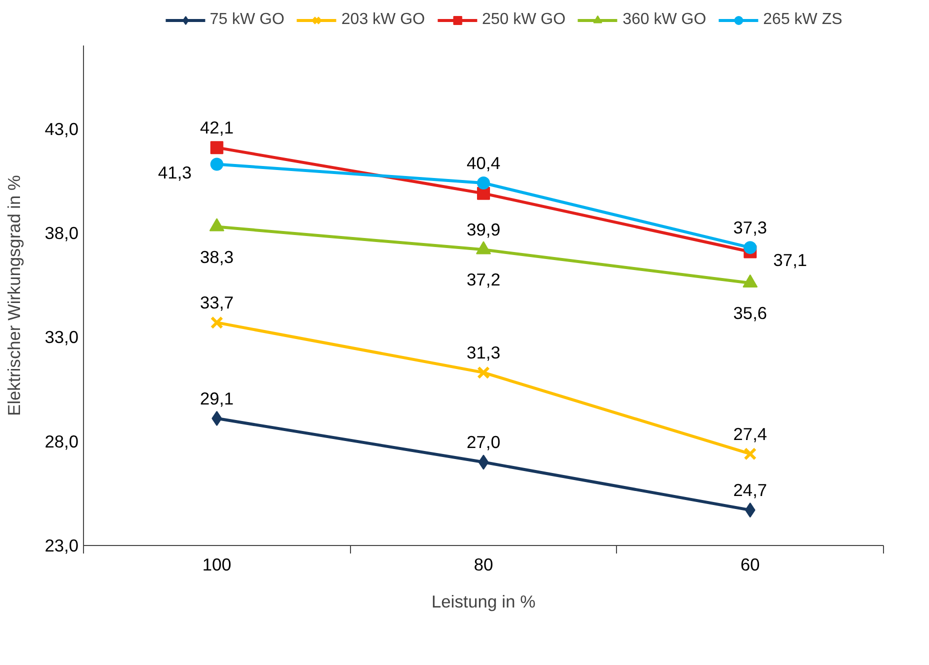 The width and height of the screenshot is (929, 665). I want to click on x-tick-label: 80, so click(484, 564).